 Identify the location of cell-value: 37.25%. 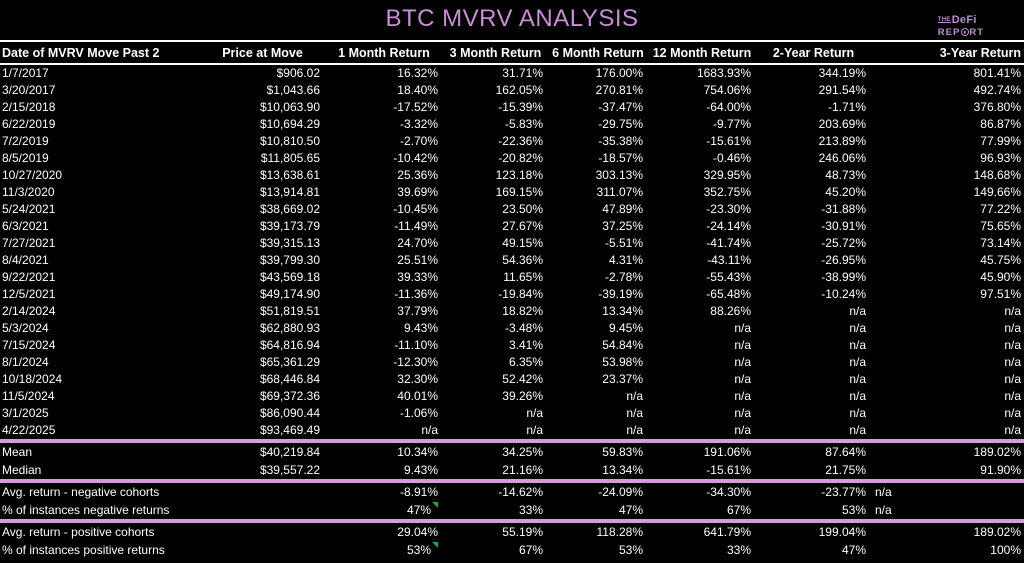
(622, 226).